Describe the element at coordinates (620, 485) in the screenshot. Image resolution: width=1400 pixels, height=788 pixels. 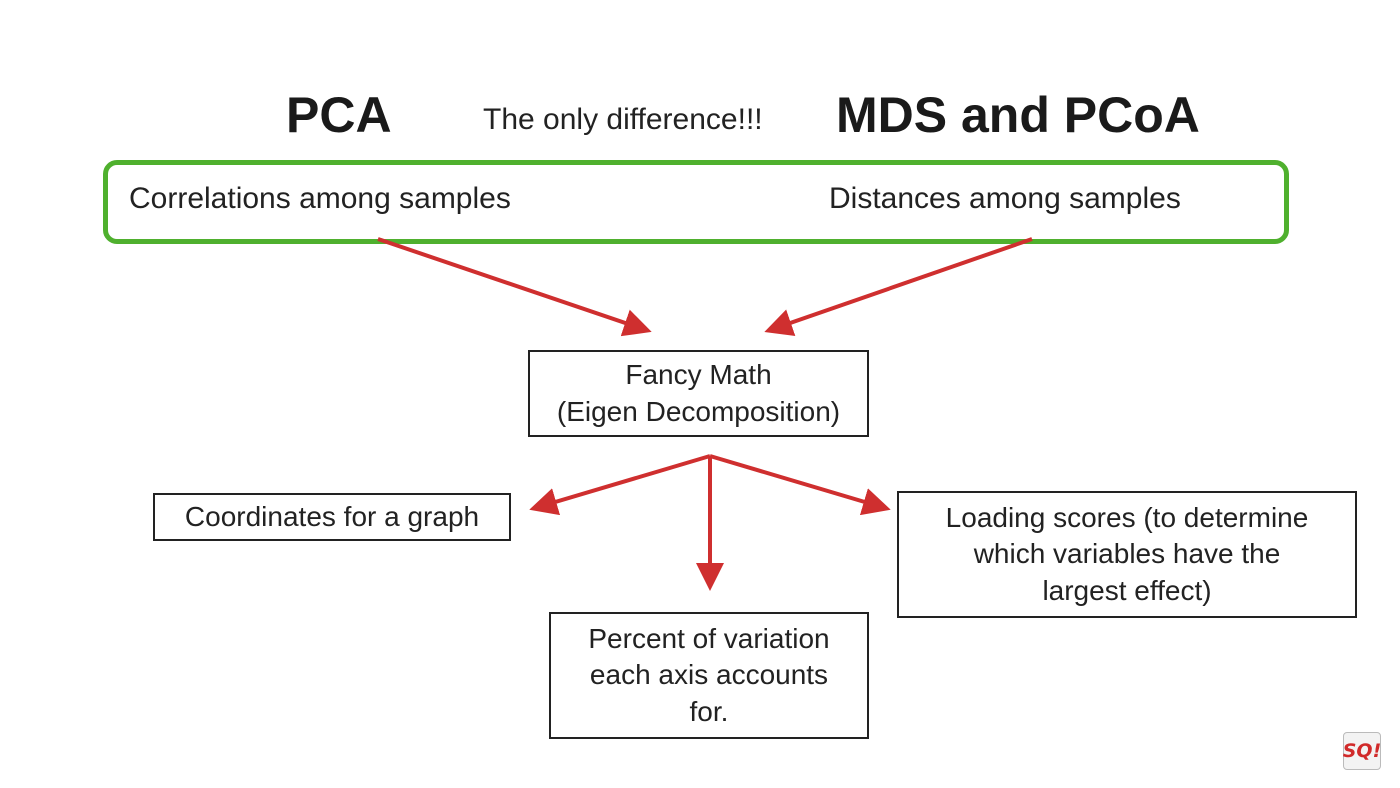
I see `arrow-math-to-coordinates` at that location.